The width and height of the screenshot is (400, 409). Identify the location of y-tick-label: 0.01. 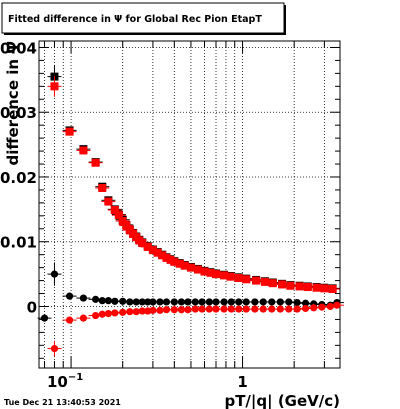
(18, 243).